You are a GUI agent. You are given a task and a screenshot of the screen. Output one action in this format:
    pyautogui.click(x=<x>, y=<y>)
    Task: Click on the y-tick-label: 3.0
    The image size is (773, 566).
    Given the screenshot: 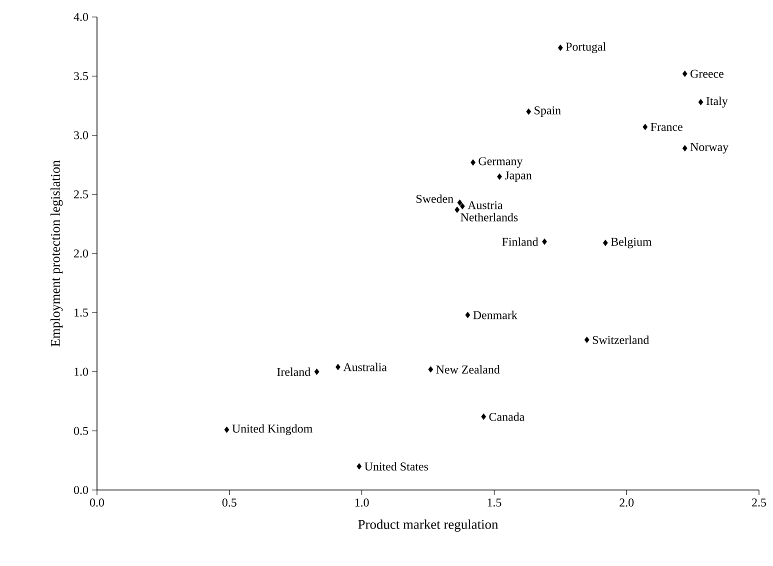 What is the action you would take?
    pyautogui.click(x=81, y=135)
    